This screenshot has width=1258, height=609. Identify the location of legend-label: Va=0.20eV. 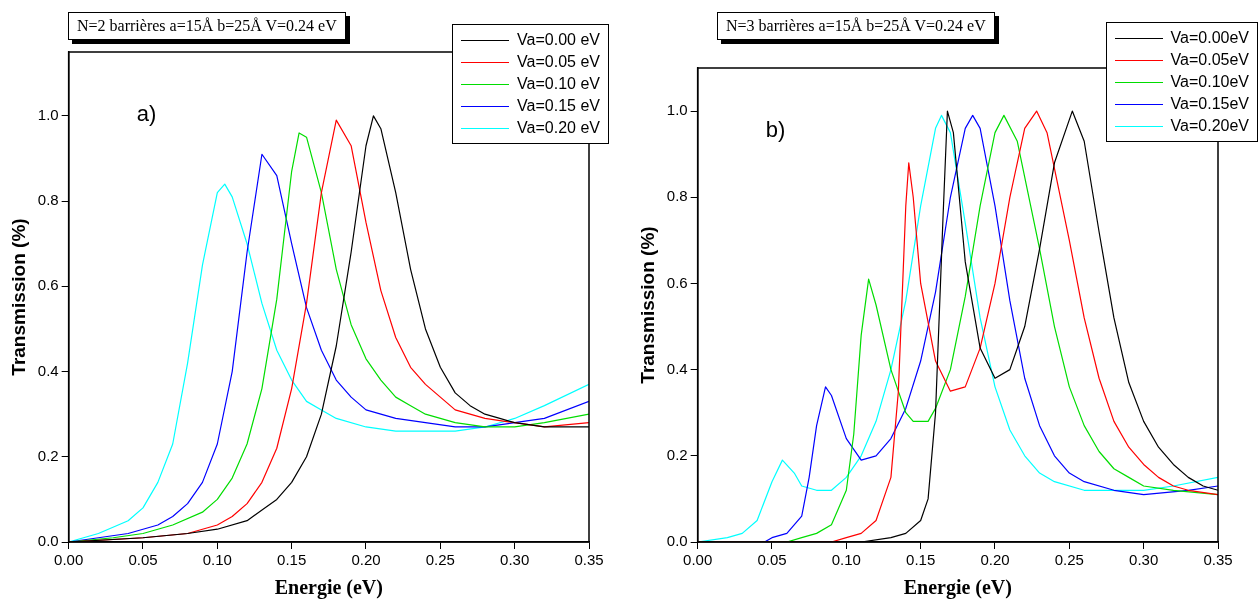
(1209, 126).